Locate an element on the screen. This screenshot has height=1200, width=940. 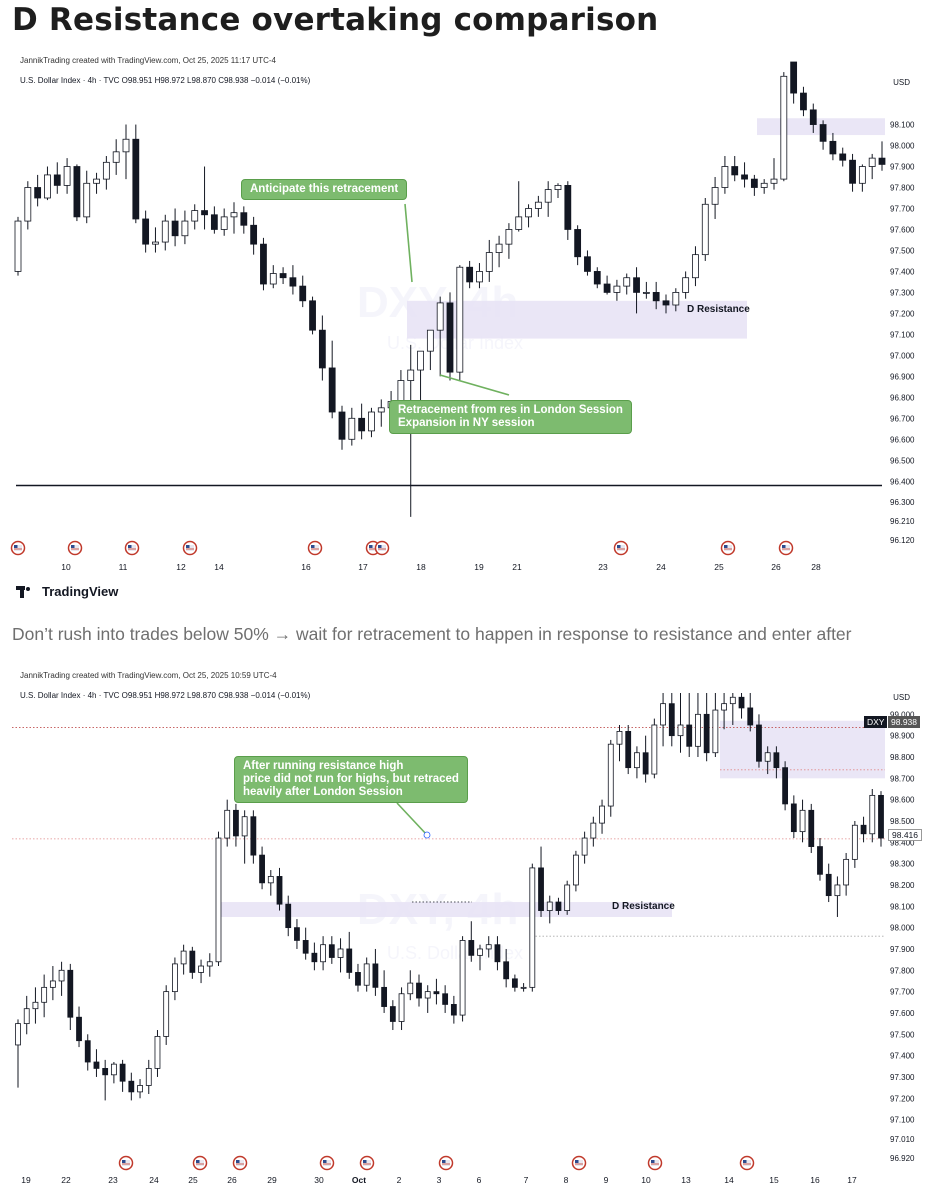
resistance-zone is located at coordinates (802, 749).